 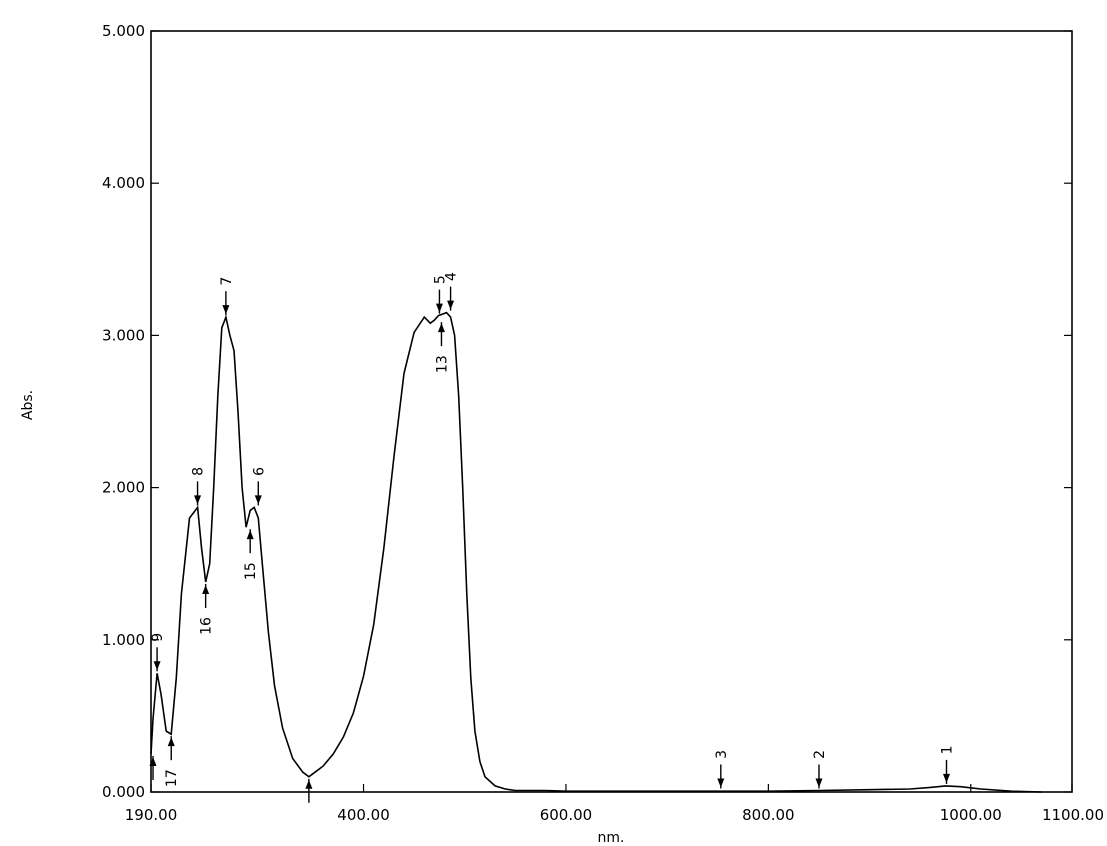 I want to click on y-axis-label: Abs., so click(x=28, y=405).